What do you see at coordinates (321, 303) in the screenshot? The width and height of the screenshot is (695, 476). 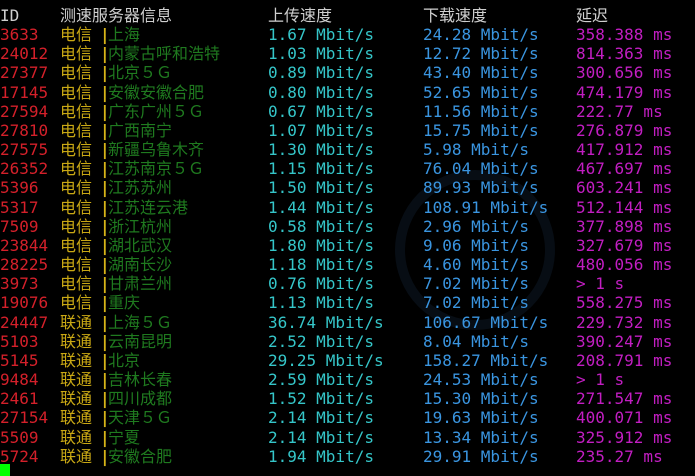 I see `row-upload: 1.13 Mbit/s` at bounding box center [321, 303].